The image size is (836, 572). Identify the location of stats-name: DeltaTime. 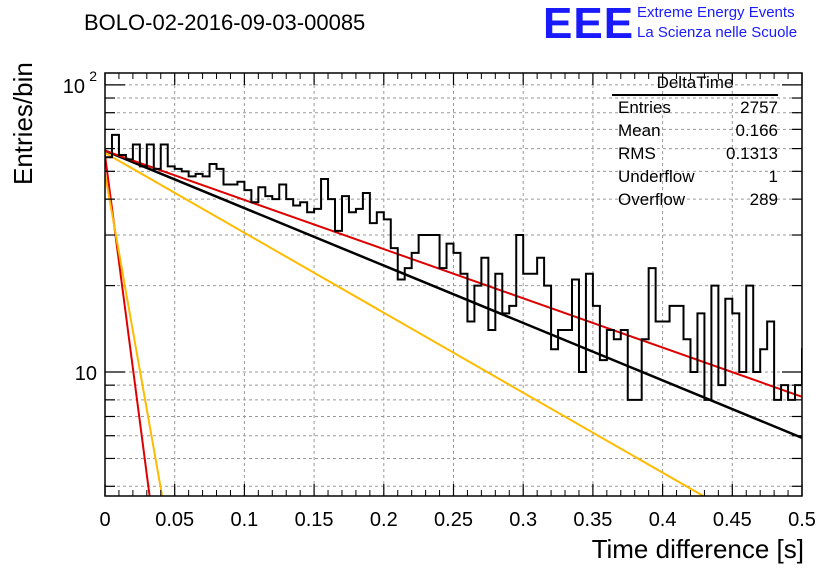
(695, 82).